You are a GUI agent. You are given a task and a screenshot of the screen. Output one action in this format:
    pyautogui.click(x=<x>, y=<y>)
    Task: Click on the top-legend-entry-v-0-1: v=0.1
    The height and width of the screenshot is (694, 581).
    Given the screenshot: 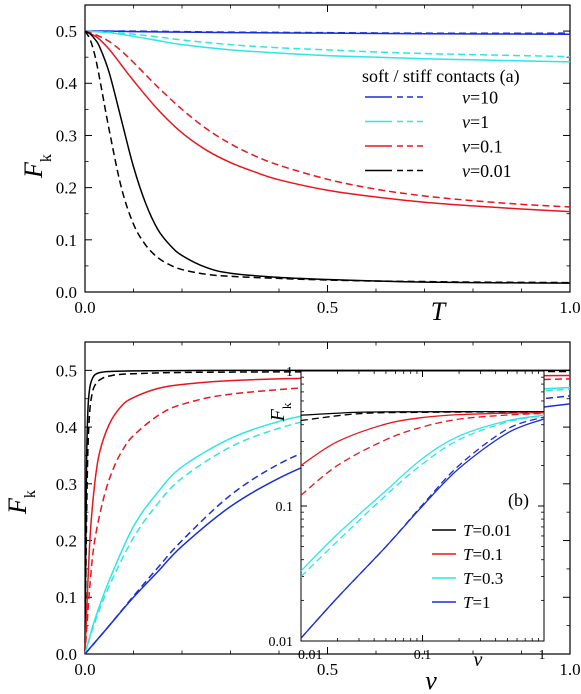 What is the action you would take?
    pyautogui.click(x=482, y=146)
    